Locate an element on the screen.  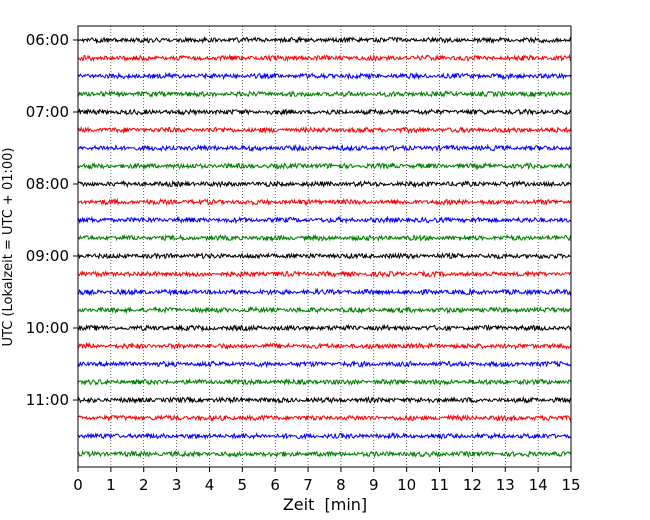
x-tick-label: 5 is located at coordinates (243, 485).